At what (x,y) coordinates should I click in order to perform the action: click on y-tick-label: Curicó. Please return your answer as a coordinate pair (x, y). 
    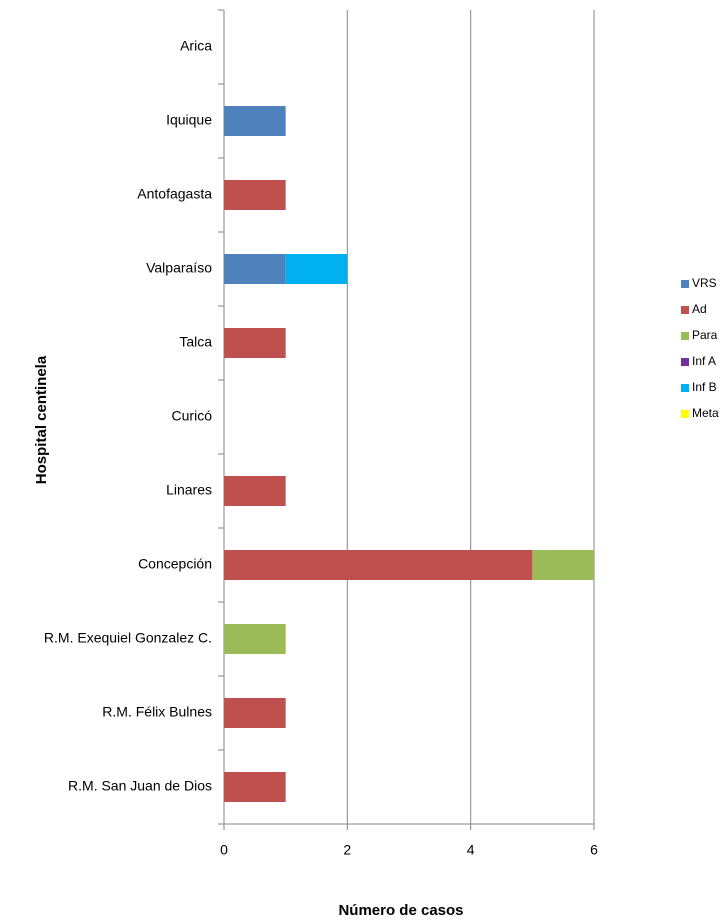
    Looking at the image, I should click on (192, 416).